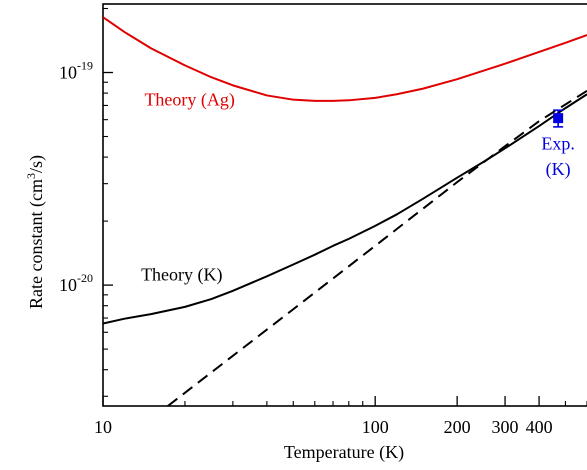 The width and height of the screenshot is (587, 470). I want to click on x-tick-label: 10, so click(103, 427).